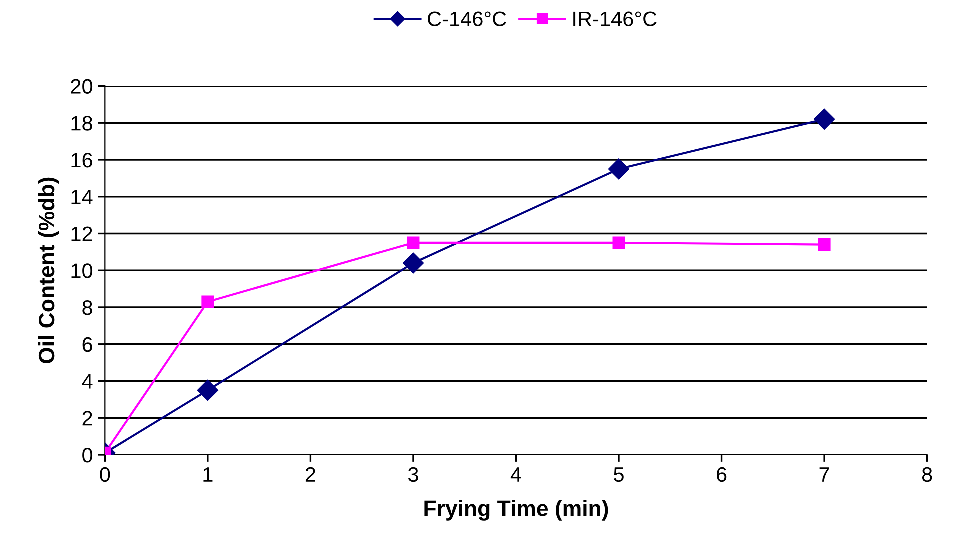 The height and width of the screenshot is (560, 956). What do you see at coordinates (311, 474) in the screenshot?
I see `x-tick-label: 2` at bounding box center [311, 474].